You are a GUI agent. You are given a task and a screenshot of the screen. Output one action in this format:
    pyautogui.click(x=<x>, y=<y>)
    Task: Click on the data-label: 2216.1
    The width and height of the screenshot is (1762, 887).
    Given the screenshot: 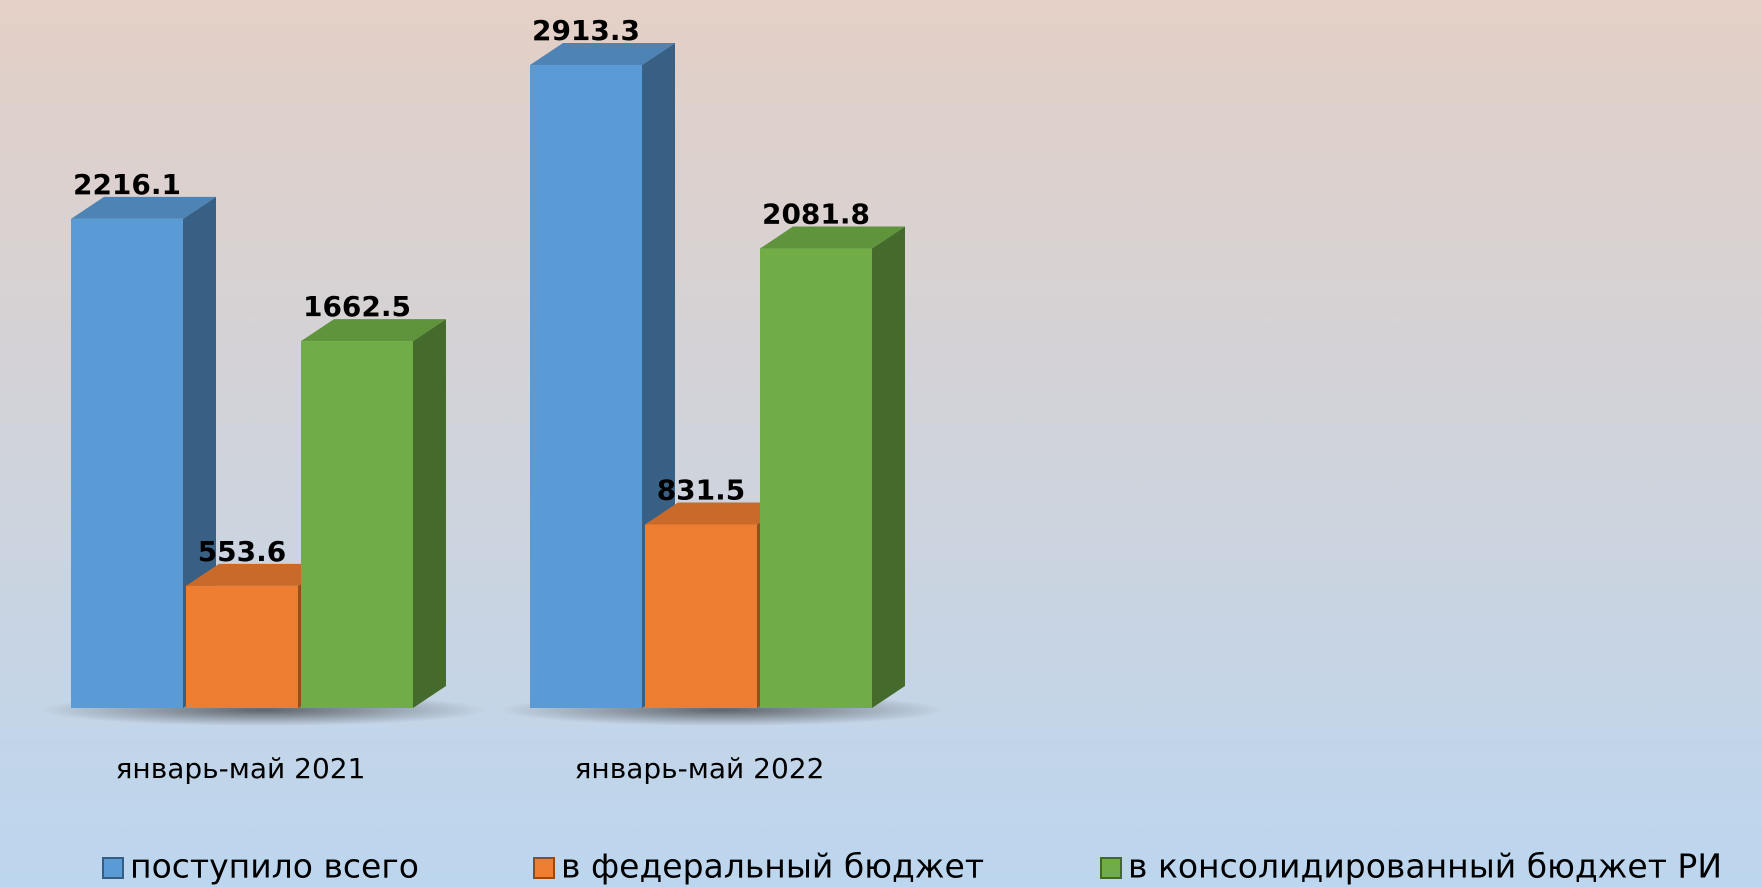 What is the action you would take?
    pyautogui.click(x=127, y=184)
    